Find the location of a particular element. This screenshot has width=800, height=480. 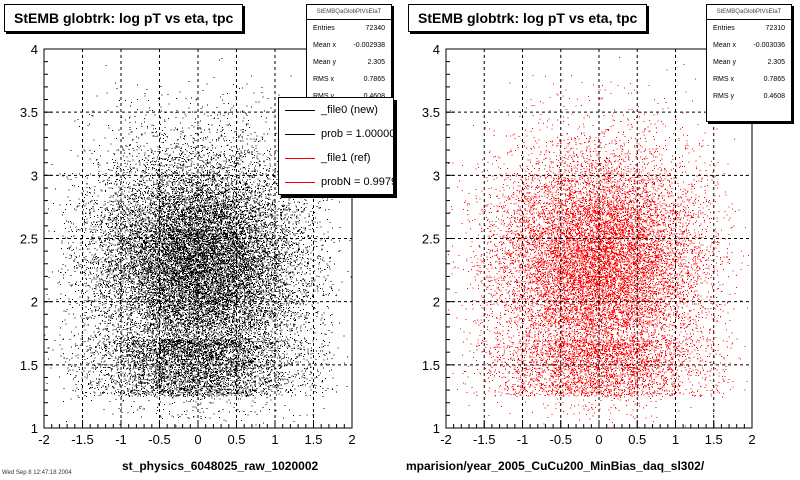

stats-row-rms-y: RMS y0.4608 is located at coordinates (349, 96).